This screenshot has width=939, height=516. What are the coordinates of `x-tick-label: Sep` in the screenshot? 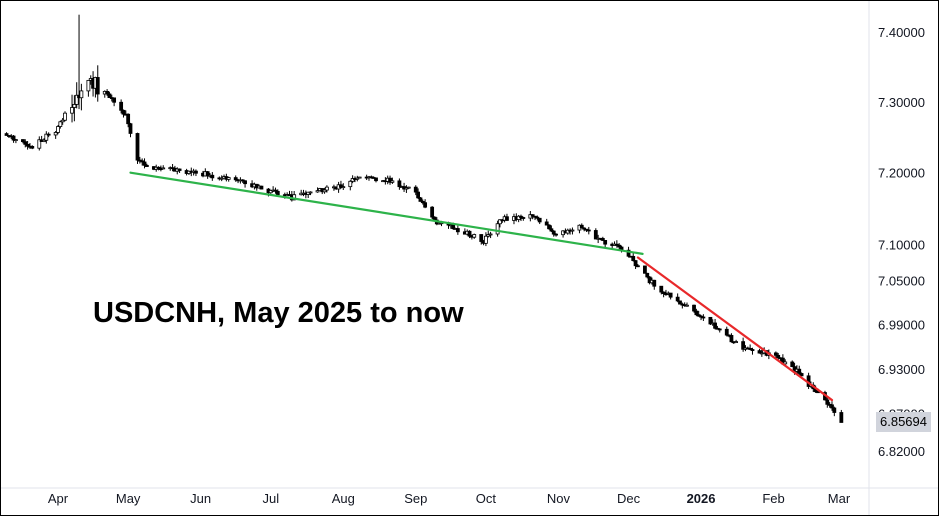 It's located at (415, 498).